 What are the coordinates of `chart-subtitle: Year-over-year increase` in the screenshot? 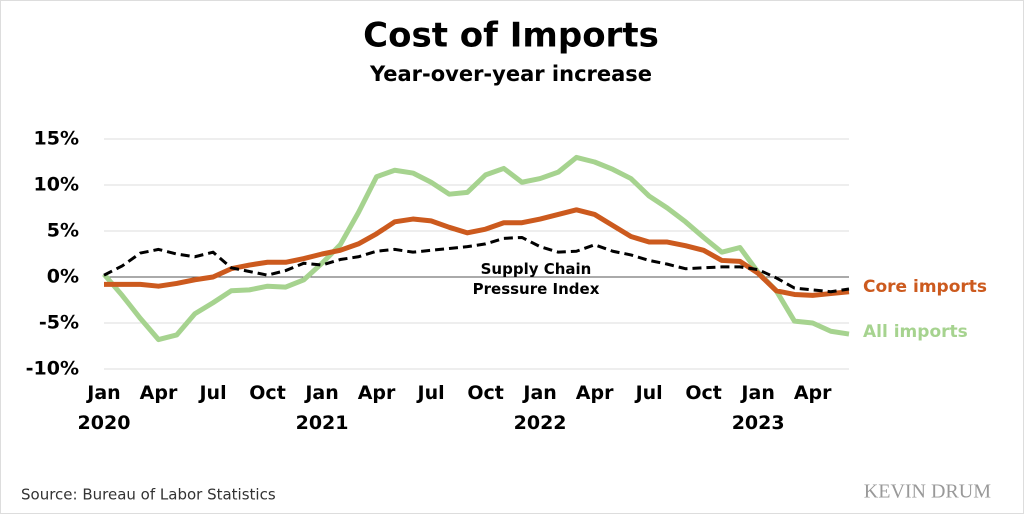 It's located at (510, 74).